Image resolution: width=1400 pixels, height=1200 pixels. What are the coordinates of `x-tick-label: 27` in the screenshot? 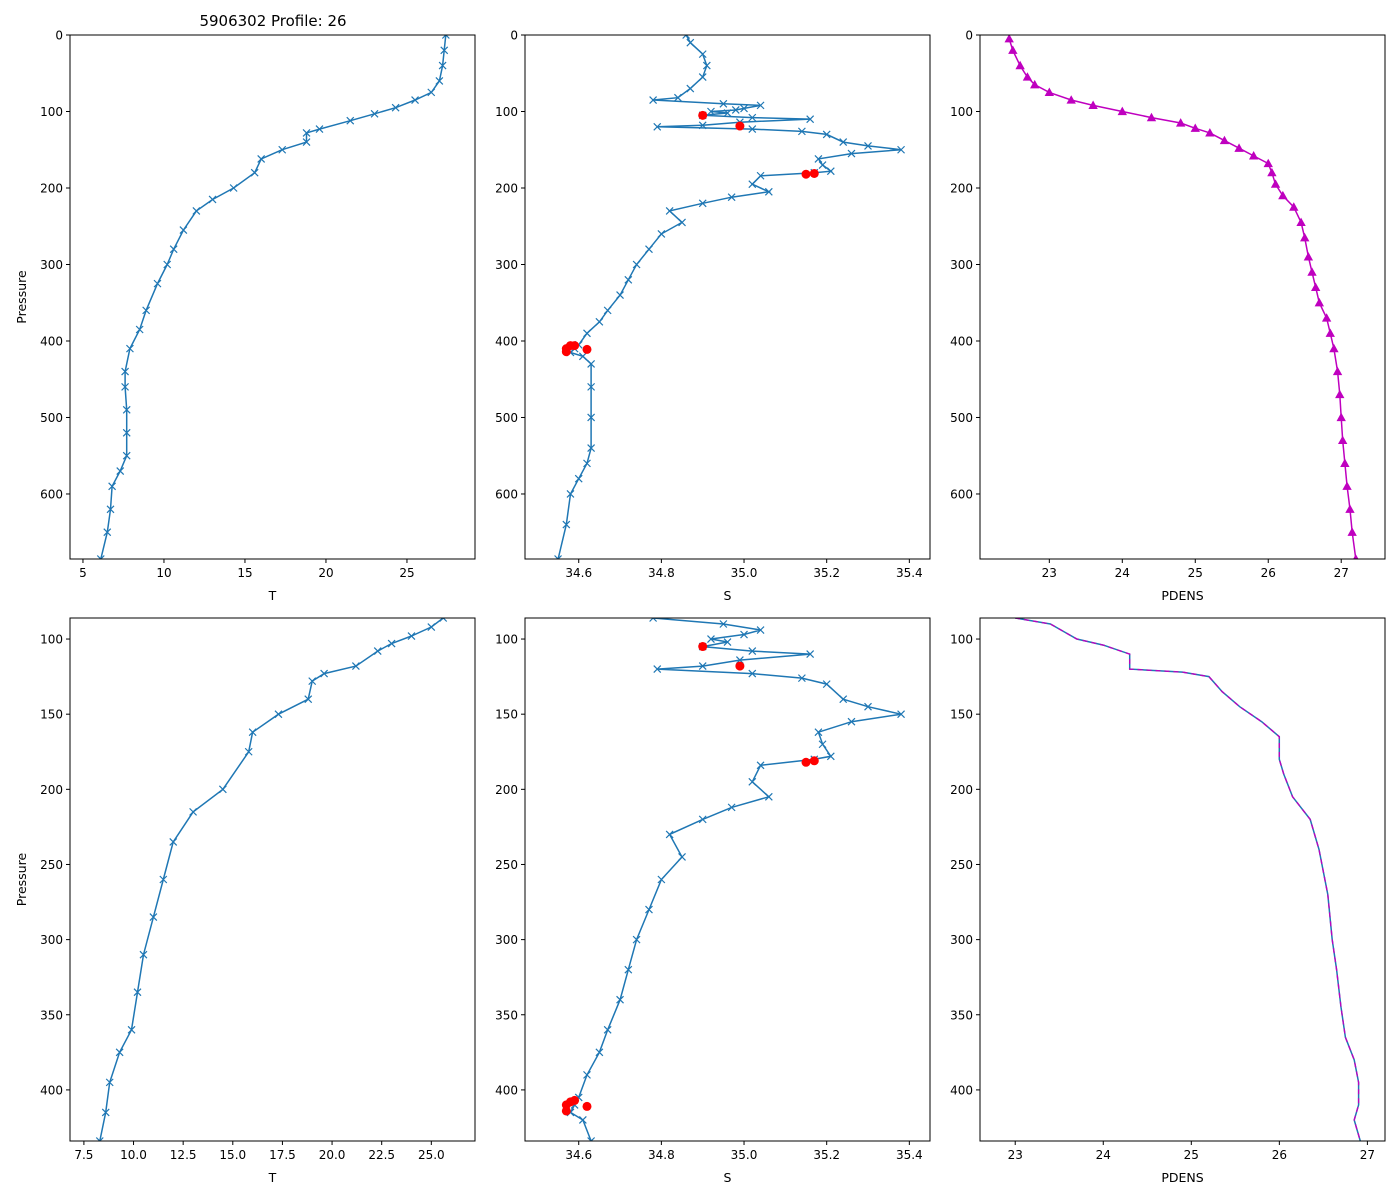 It's located at (1367, 1155).